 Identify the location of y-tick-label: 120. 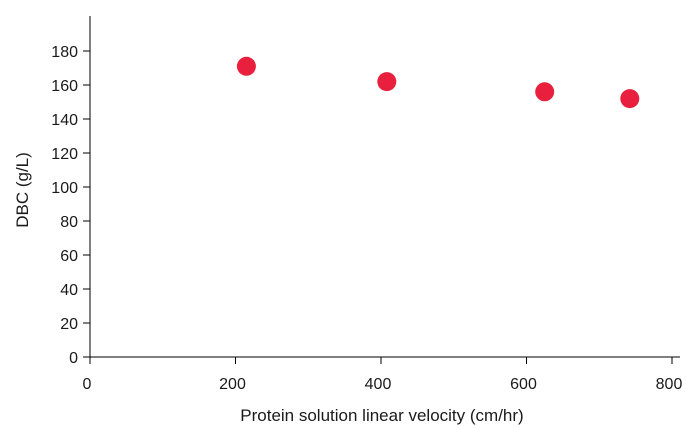
(64, 154).